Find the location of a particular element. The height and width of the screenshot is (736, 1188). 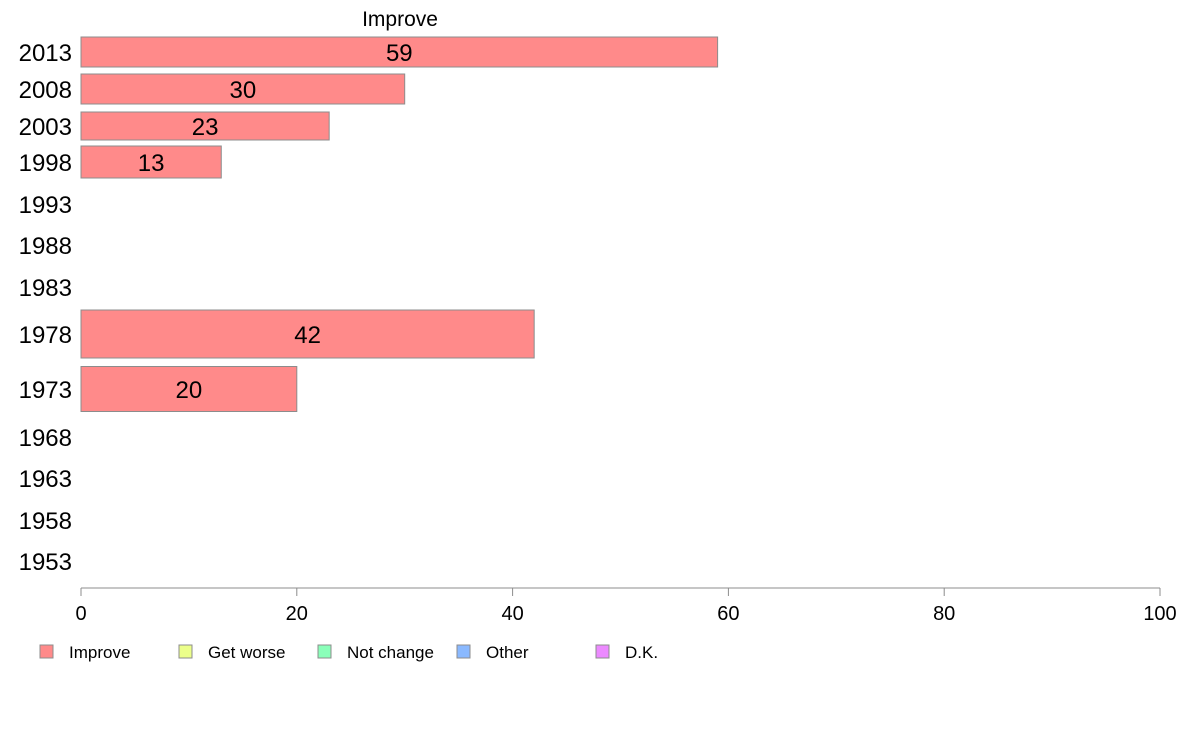

bar-value-label: 42 is located at coordinates (307, 335).